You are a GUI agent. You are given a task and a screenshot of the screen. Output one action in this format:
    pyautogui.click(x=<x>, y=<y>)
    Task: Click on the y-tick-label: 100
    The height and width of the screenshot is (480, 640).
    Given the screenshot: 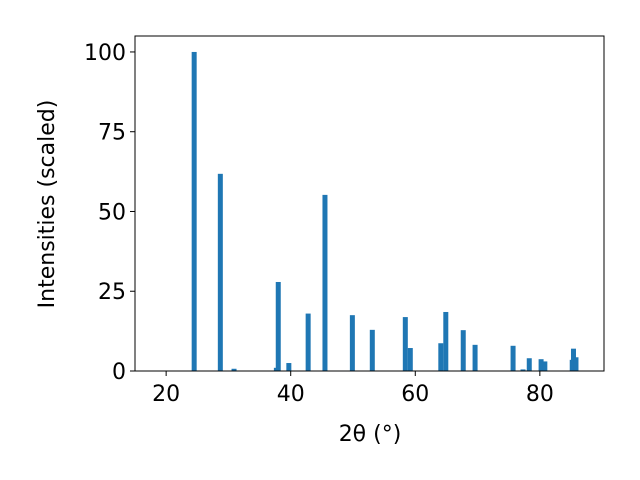 What is the action you would take?
    pyautogui.click(x=105, y=53)
    